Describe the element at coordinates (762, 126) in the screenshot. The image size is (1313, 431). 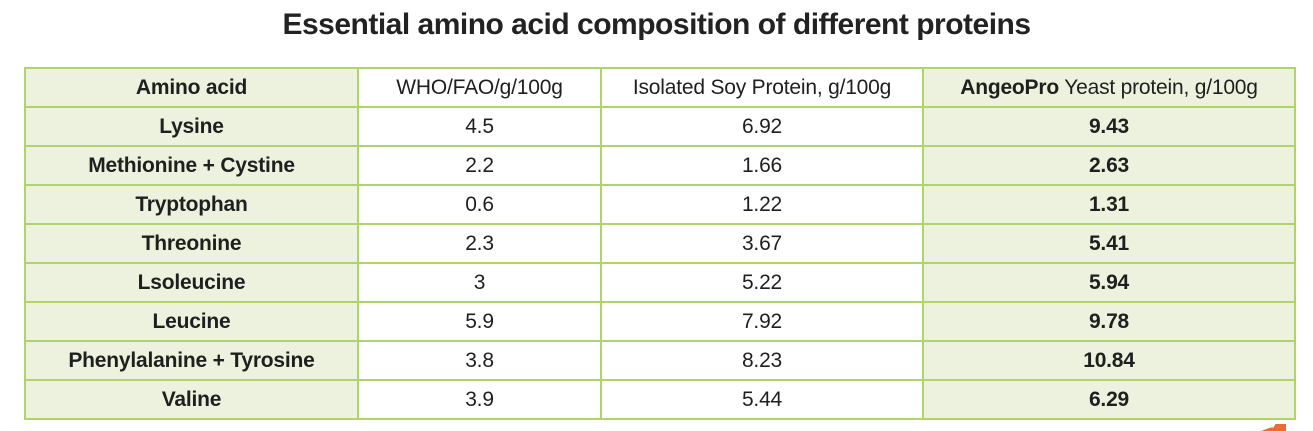
I see `cell-isolated-soy-value: 6.92` at that location.